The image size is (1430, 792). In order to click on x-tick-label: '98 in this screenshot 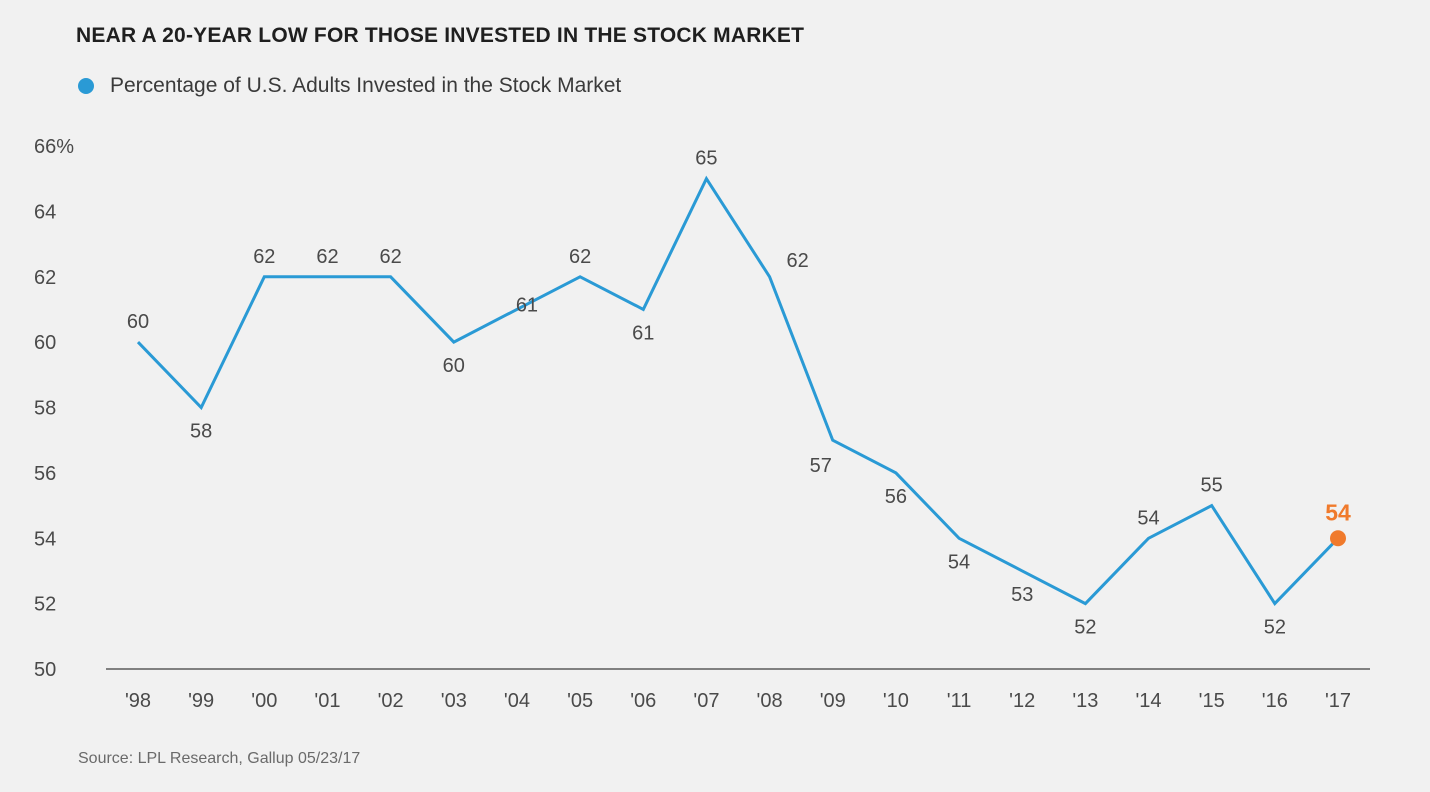, I will do `click(138, 701)`.